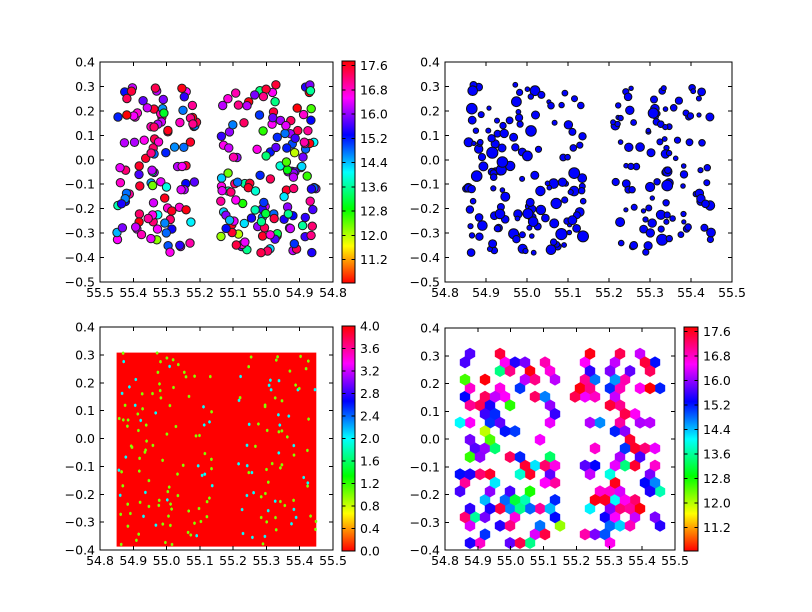 Image resolution: width=812 pixels, height=612 pixels. What do you see at coordinates (370, 348) in the screenshot?
I see `colorbar-tick-label: 3.6` at bounding box center [370, 348].